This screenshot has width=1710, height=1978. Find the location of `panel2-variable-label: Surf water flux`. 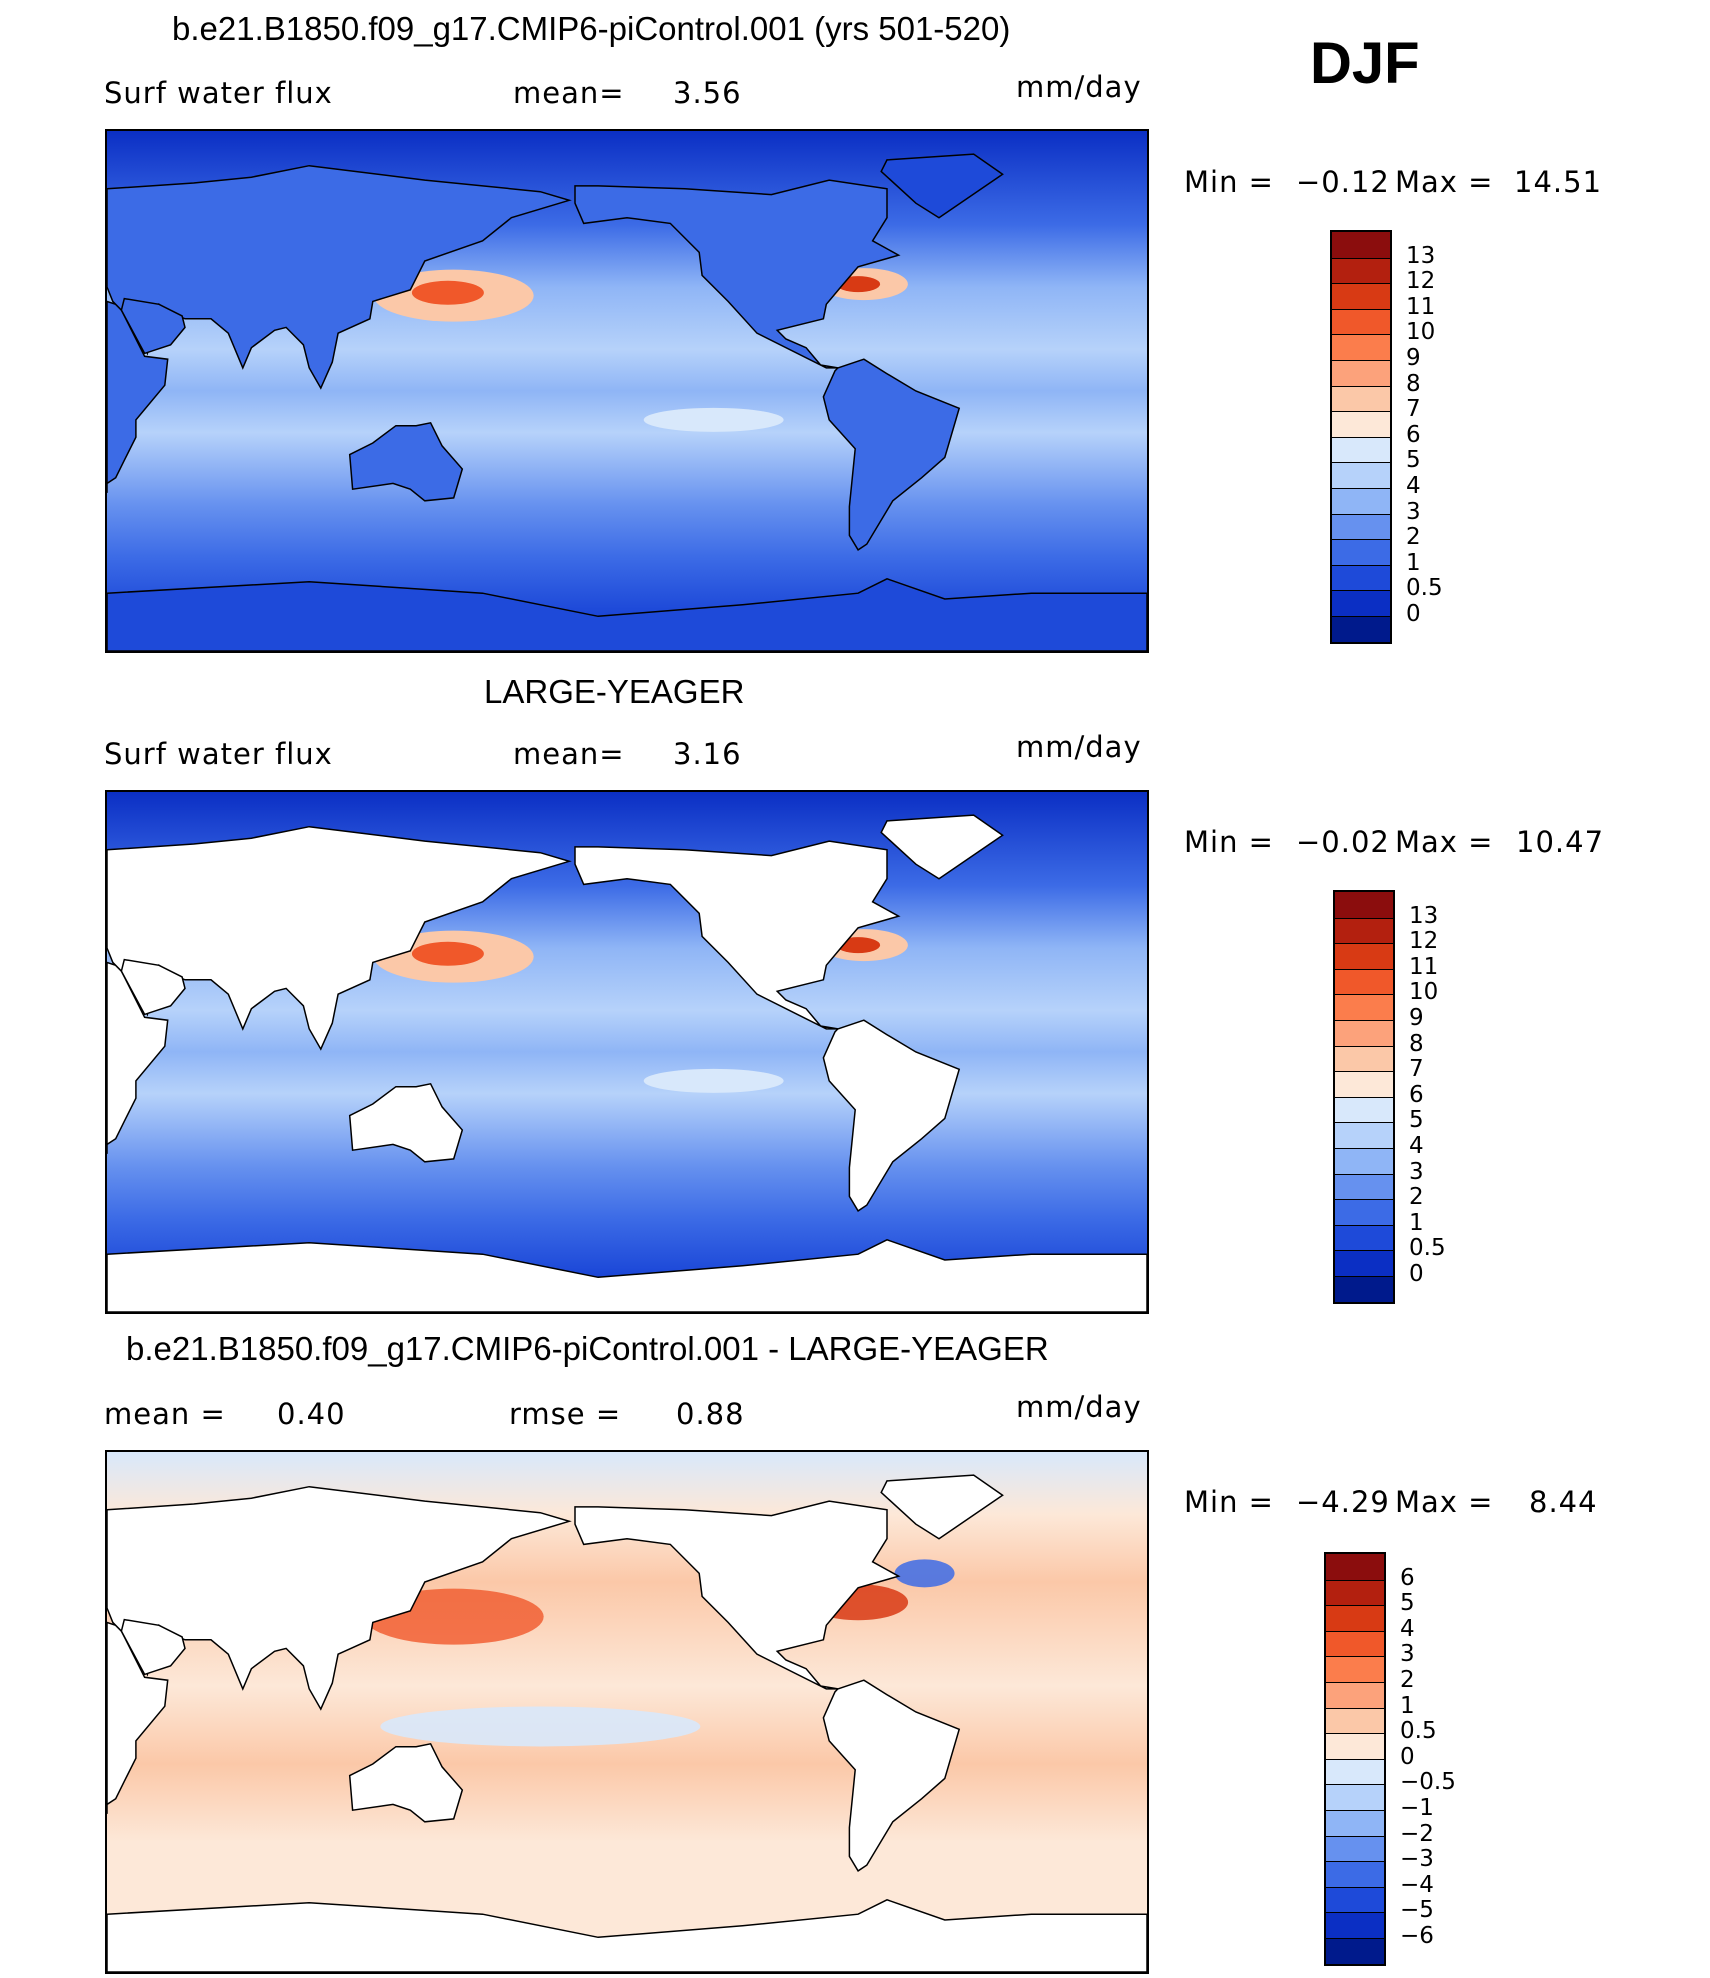

panel2-variable-label: Surf water flux is located at coordinates (218, 754).